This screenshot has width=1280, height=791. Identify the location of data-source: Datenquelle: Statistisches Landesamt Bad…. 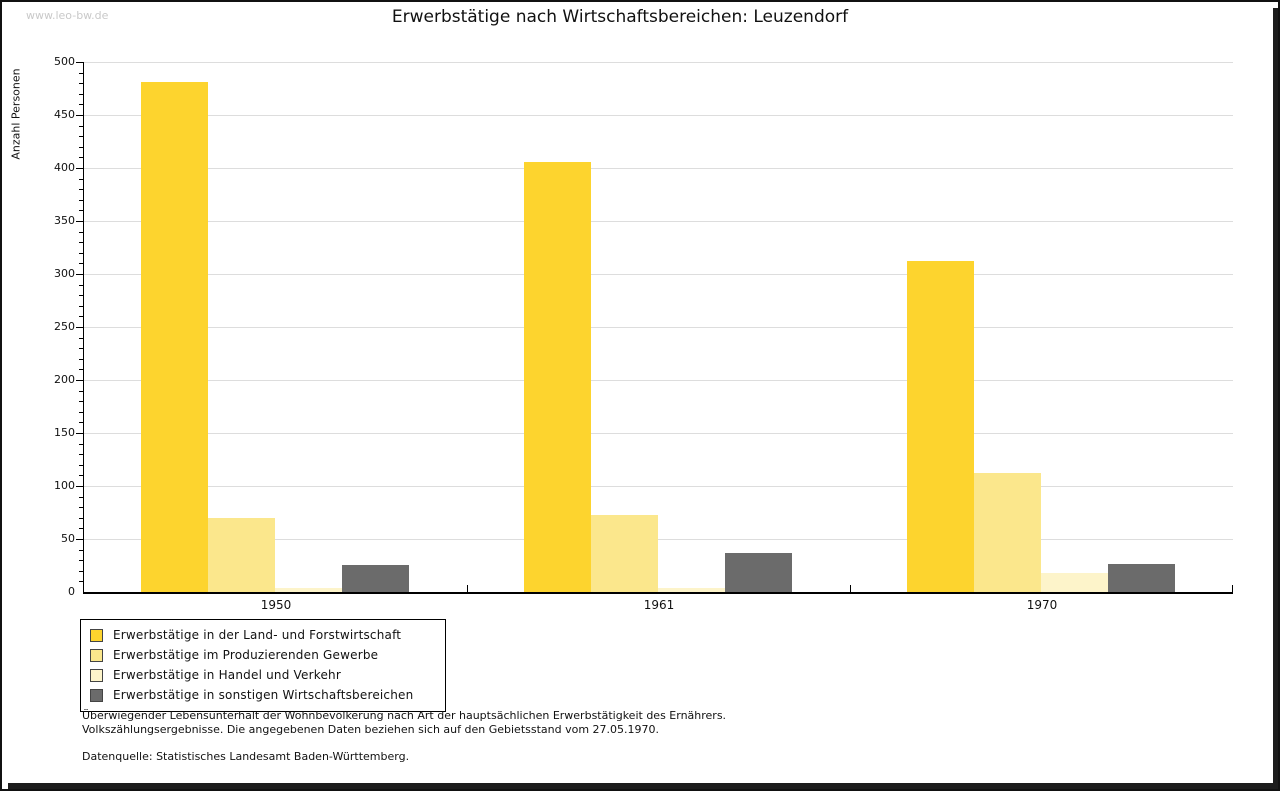
(246, 756).